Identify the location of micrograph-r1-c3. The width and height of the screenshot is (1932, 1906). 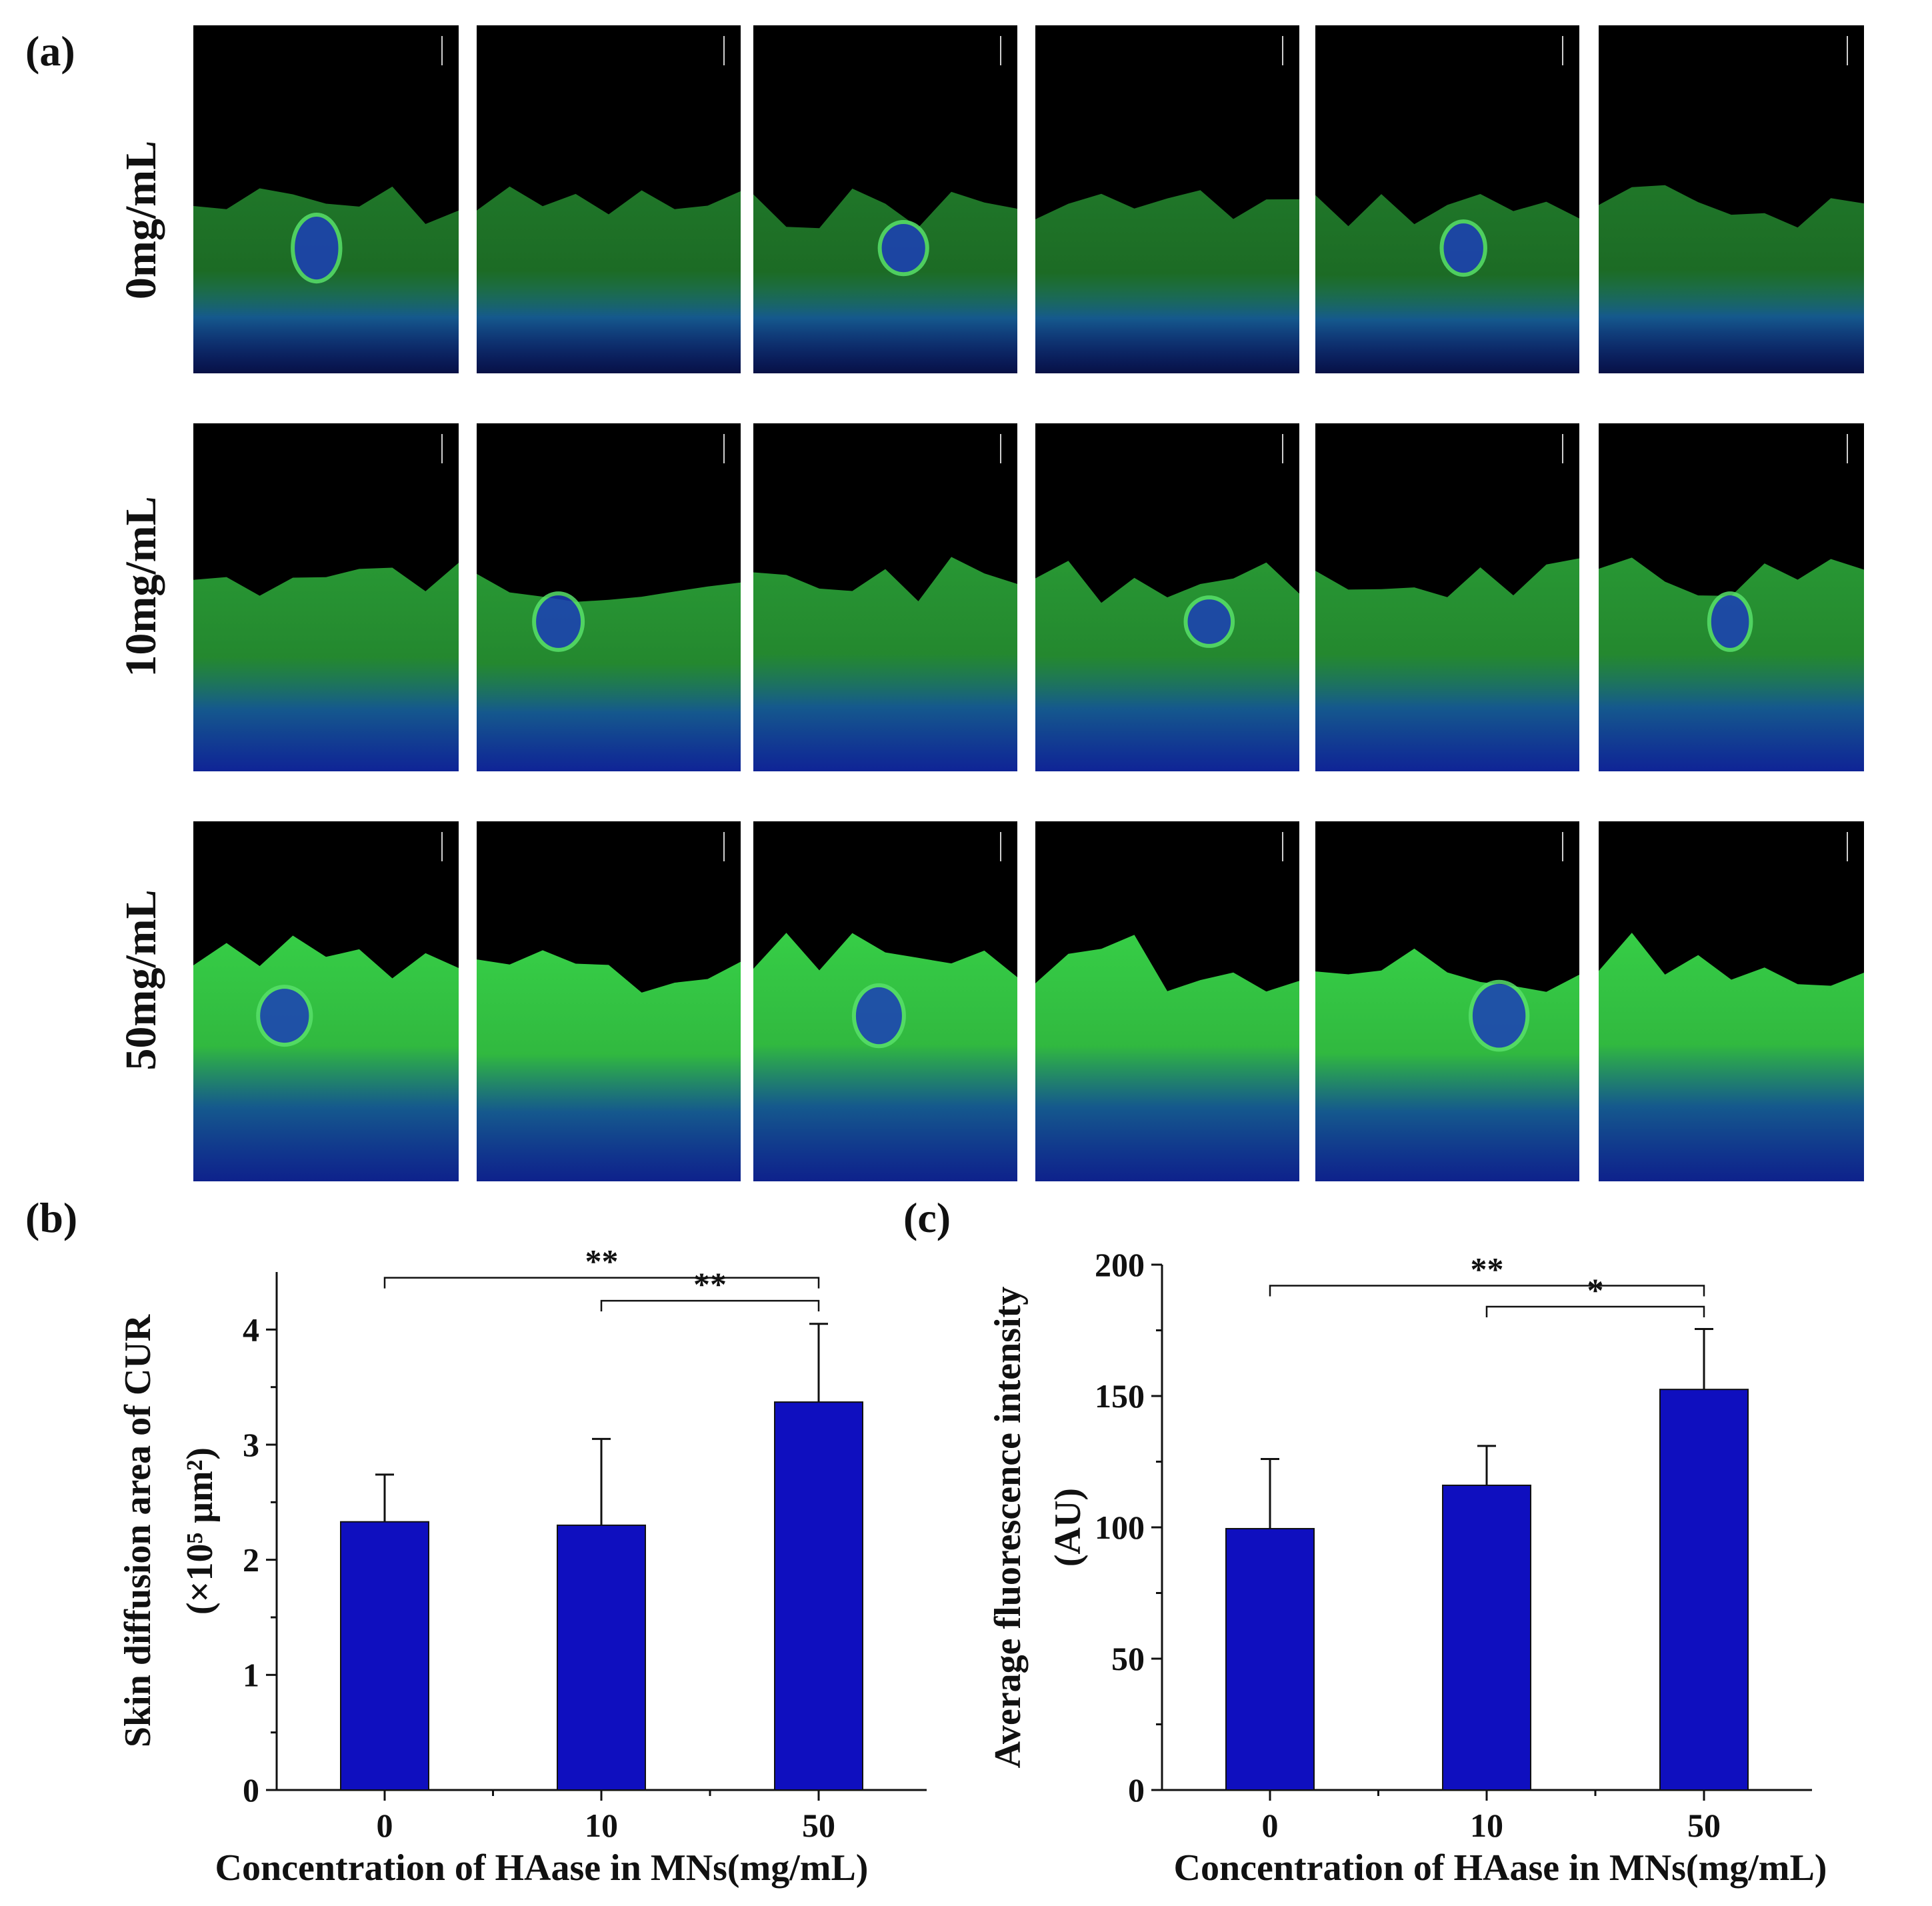
(885, 199).